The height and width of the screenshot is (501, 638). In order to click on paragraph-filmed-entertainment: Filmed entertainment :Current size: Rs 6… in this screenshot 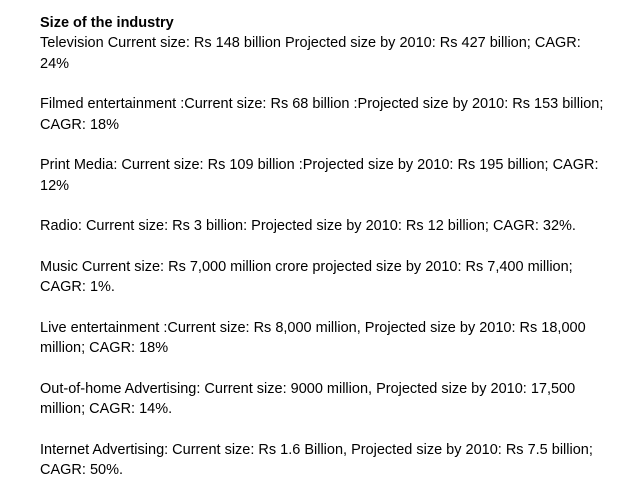, I will do `click(322, 114)`.